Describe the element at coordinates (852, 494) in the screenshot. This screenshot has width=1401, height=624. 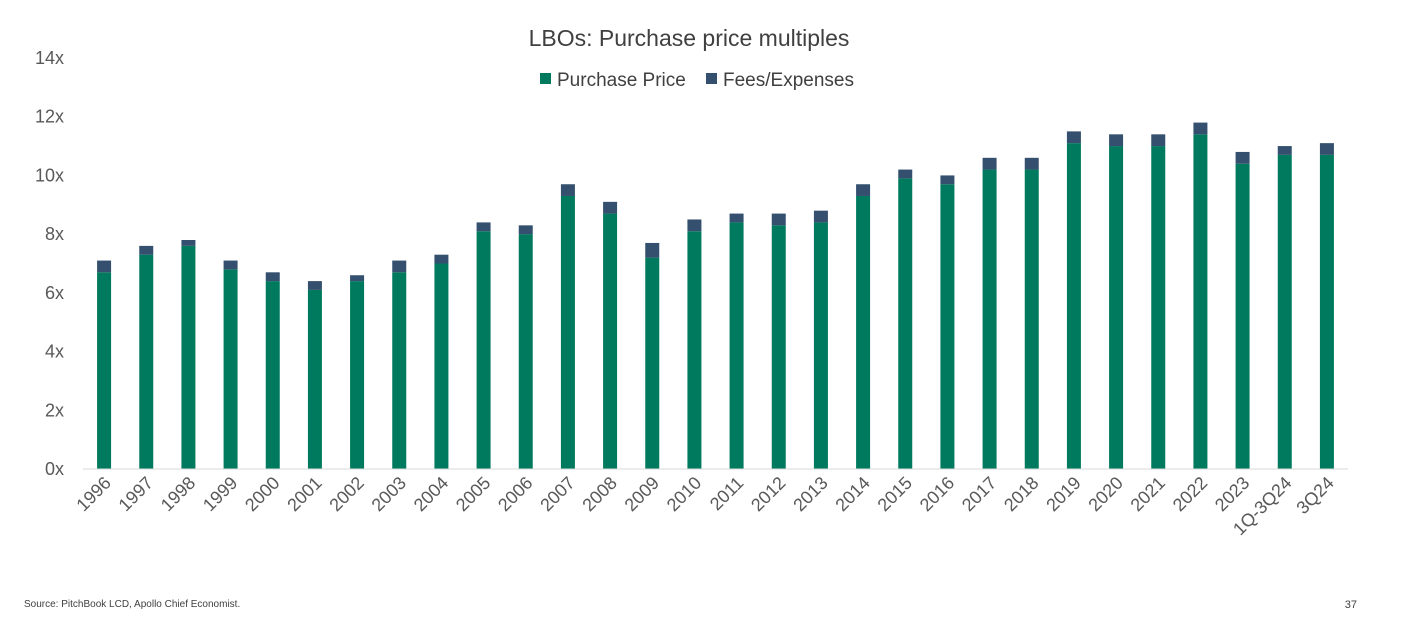
I see `x-tick-label: 2014` at that location.